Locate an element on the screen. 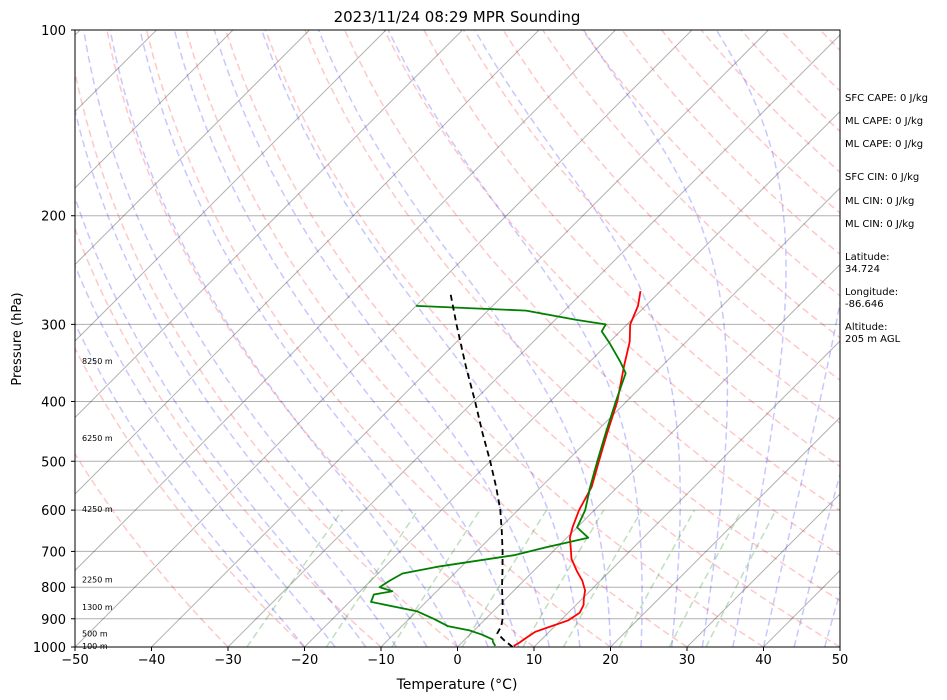 This screenshot has height=700, width=947. height-label: 500 m is located at coordinates (95, 634).